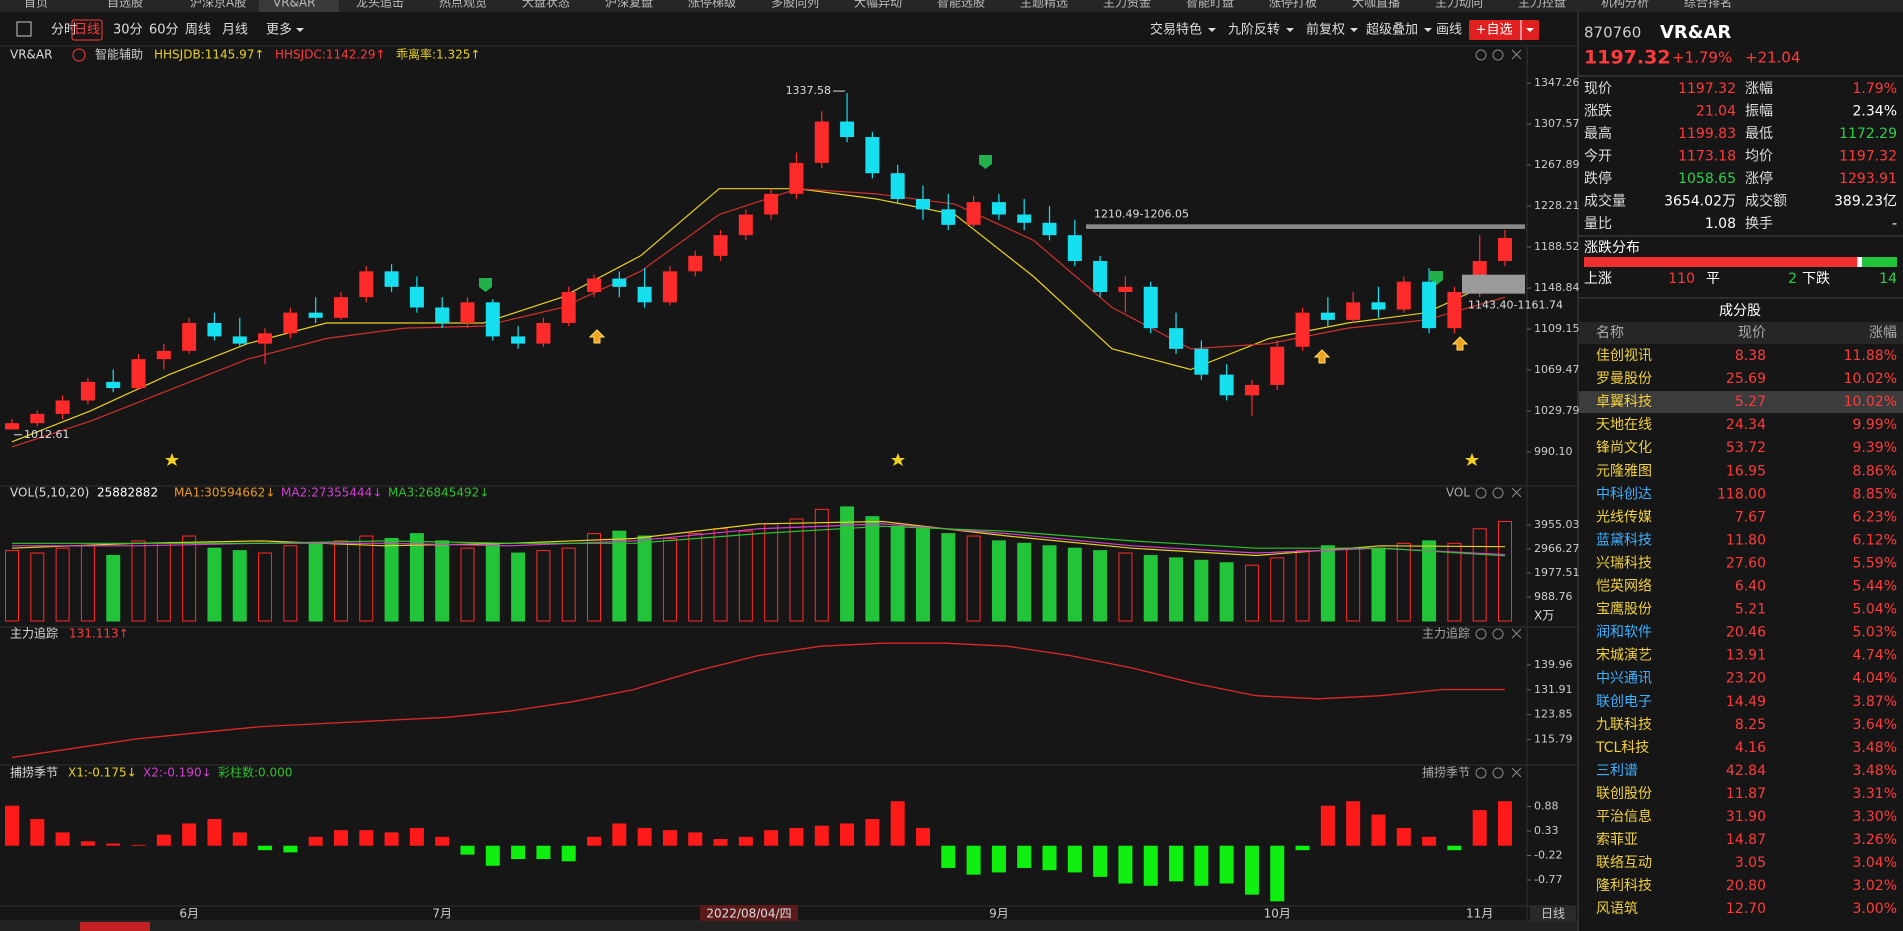  Describe the element at coordinates (1624, 425) in the screenshot. I see `constituent-name: 天地在线` at that location.